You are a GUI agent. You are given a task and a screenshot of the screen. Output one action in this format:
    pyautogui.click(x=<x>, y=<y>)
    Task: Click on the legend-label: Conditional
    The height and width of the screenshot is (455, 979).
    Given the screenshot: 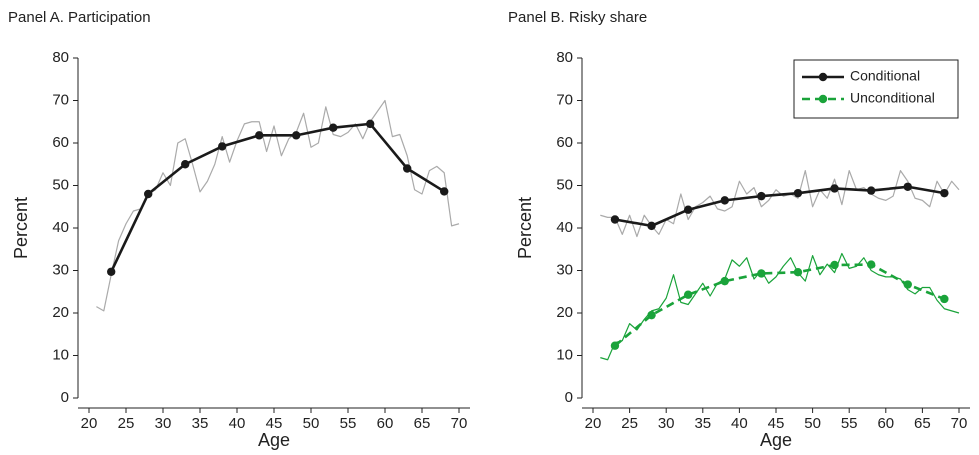 What is the action you would take?
    pyautogui.click(x=885, y=76)
    